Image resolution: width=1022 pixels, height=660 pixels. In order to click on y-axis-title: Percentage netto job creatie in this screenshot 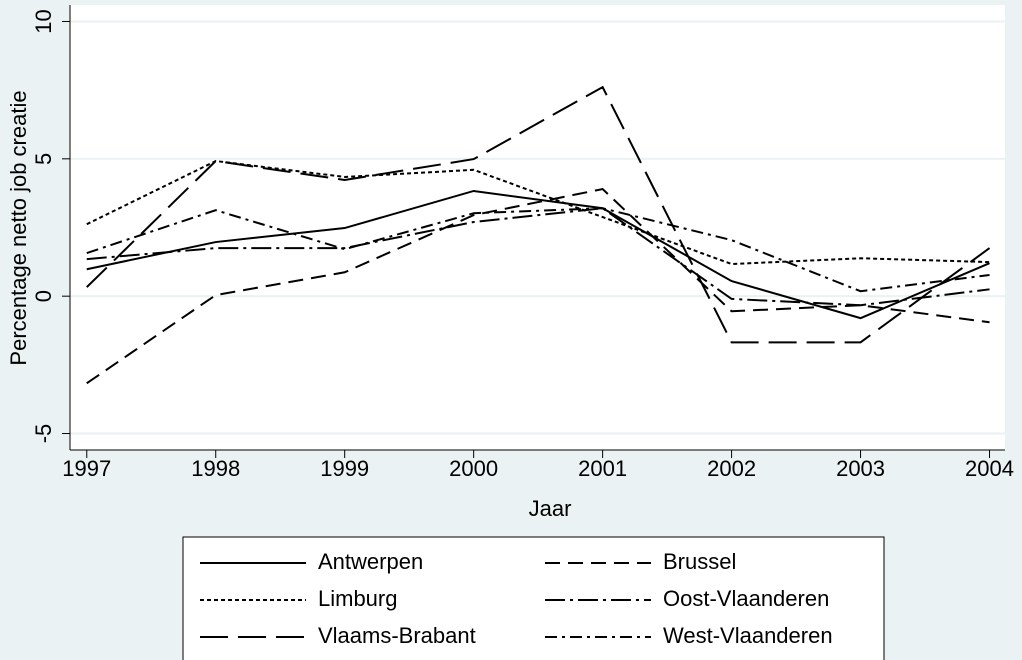, I will do `click(18, 227)`.